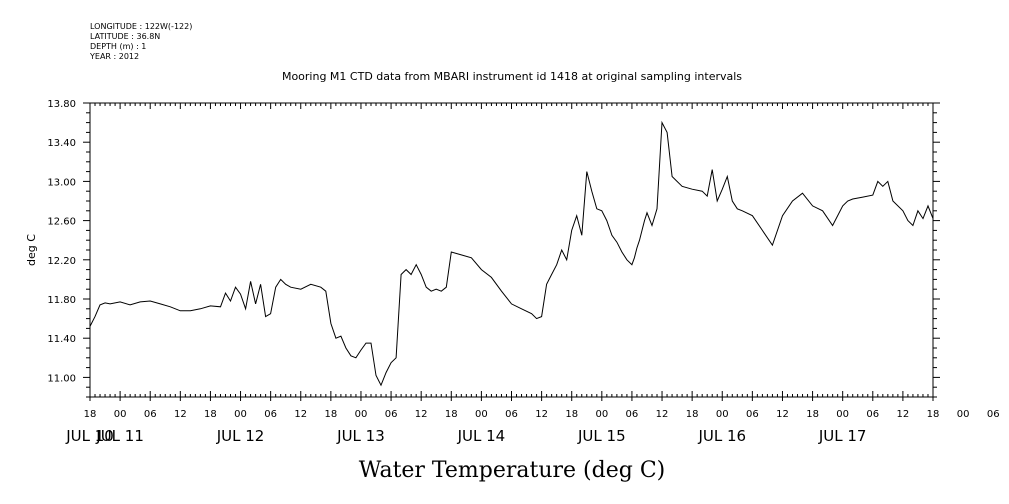  I want to click on day-label: JUL 13, so click(360, 436).